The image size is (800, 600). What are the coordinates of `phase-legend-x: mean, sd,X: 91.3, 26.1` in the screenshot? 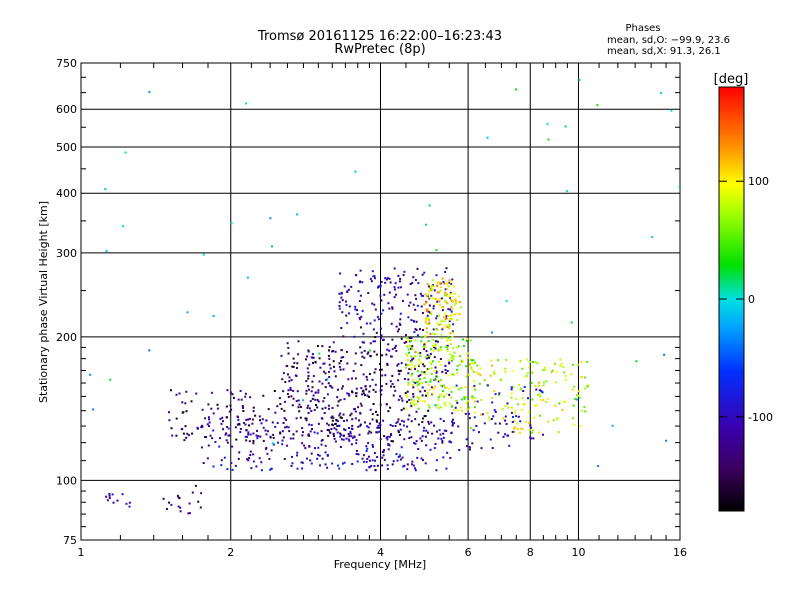 It's located at (664, 51).